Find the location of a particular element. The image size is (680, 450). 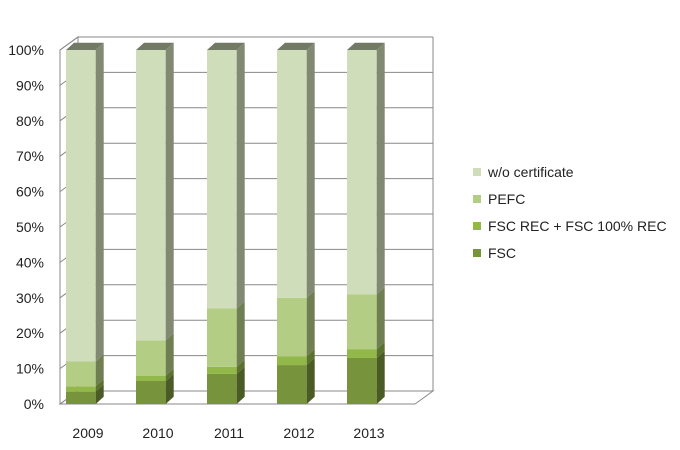

x-tick-label: 2011 is located at coordinates (229, 433).